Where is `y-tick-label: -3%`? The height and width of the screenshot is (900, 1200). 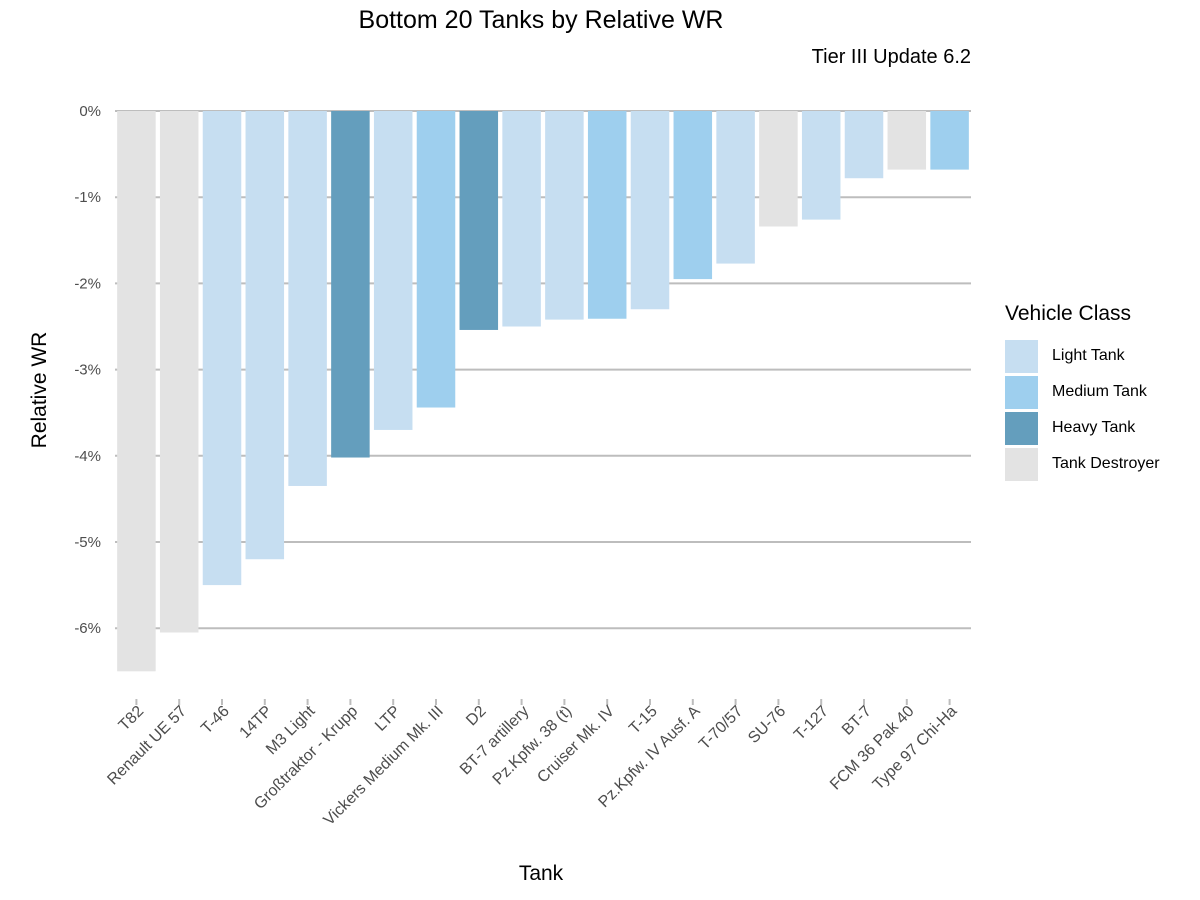 y-tick-label: -3% is located at coordinates (87, 370).